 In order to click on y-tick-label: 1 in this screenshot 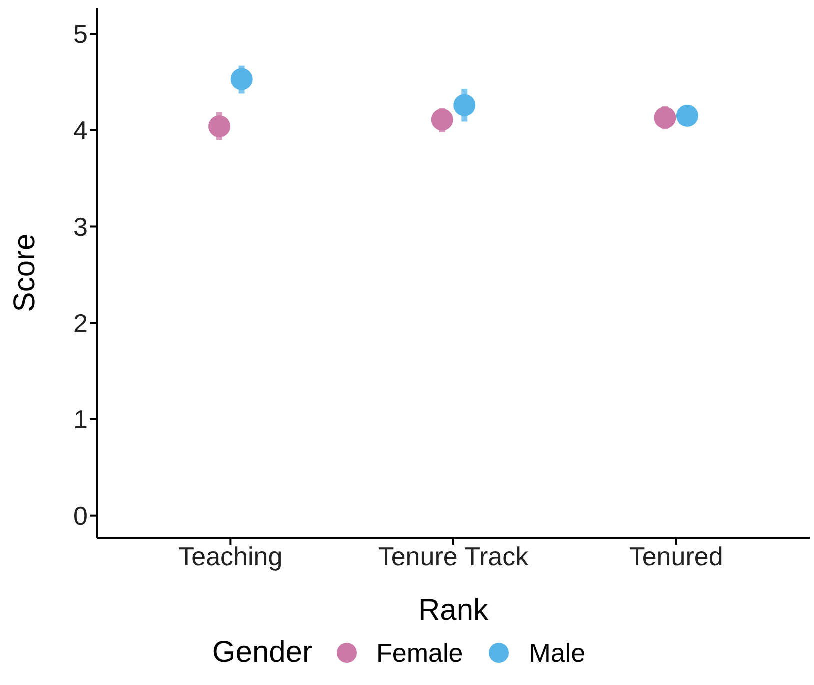, I will do `click(81, 419)`.